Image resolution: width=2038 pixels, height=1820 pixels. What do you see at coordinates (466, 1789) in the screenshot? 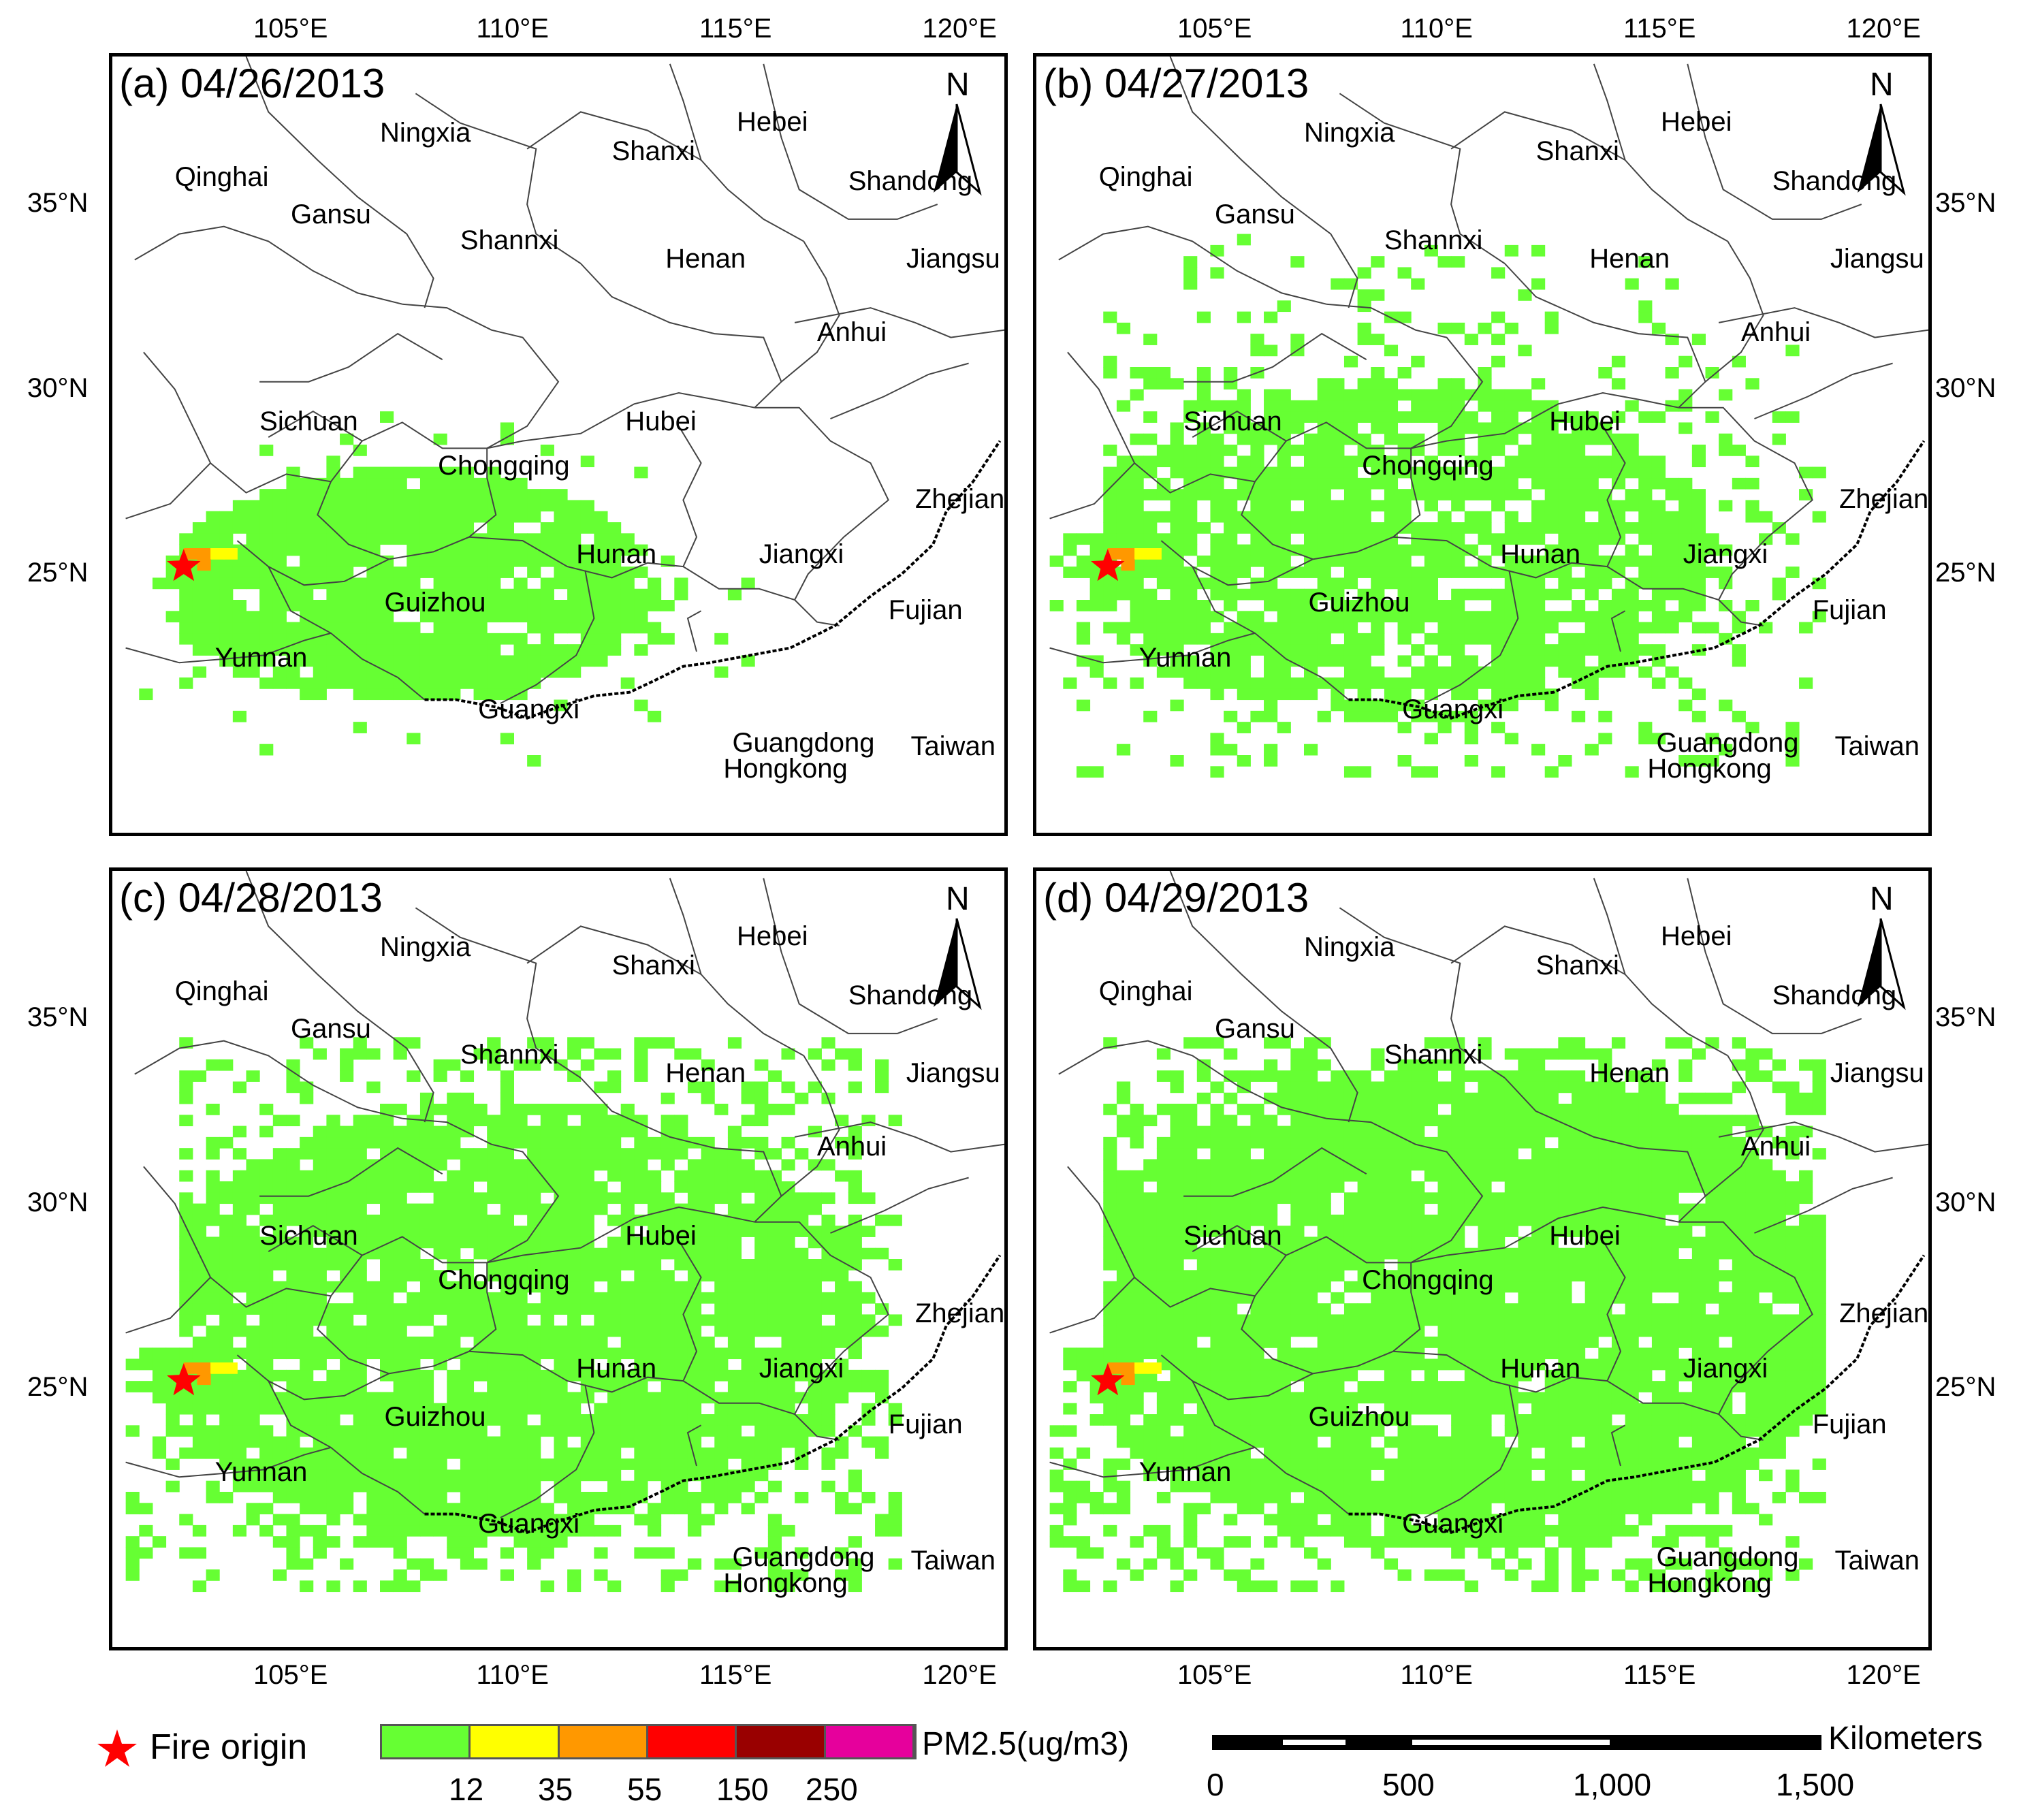
I see `pm25-break-label: 12` at bounding box center [466, 1789].